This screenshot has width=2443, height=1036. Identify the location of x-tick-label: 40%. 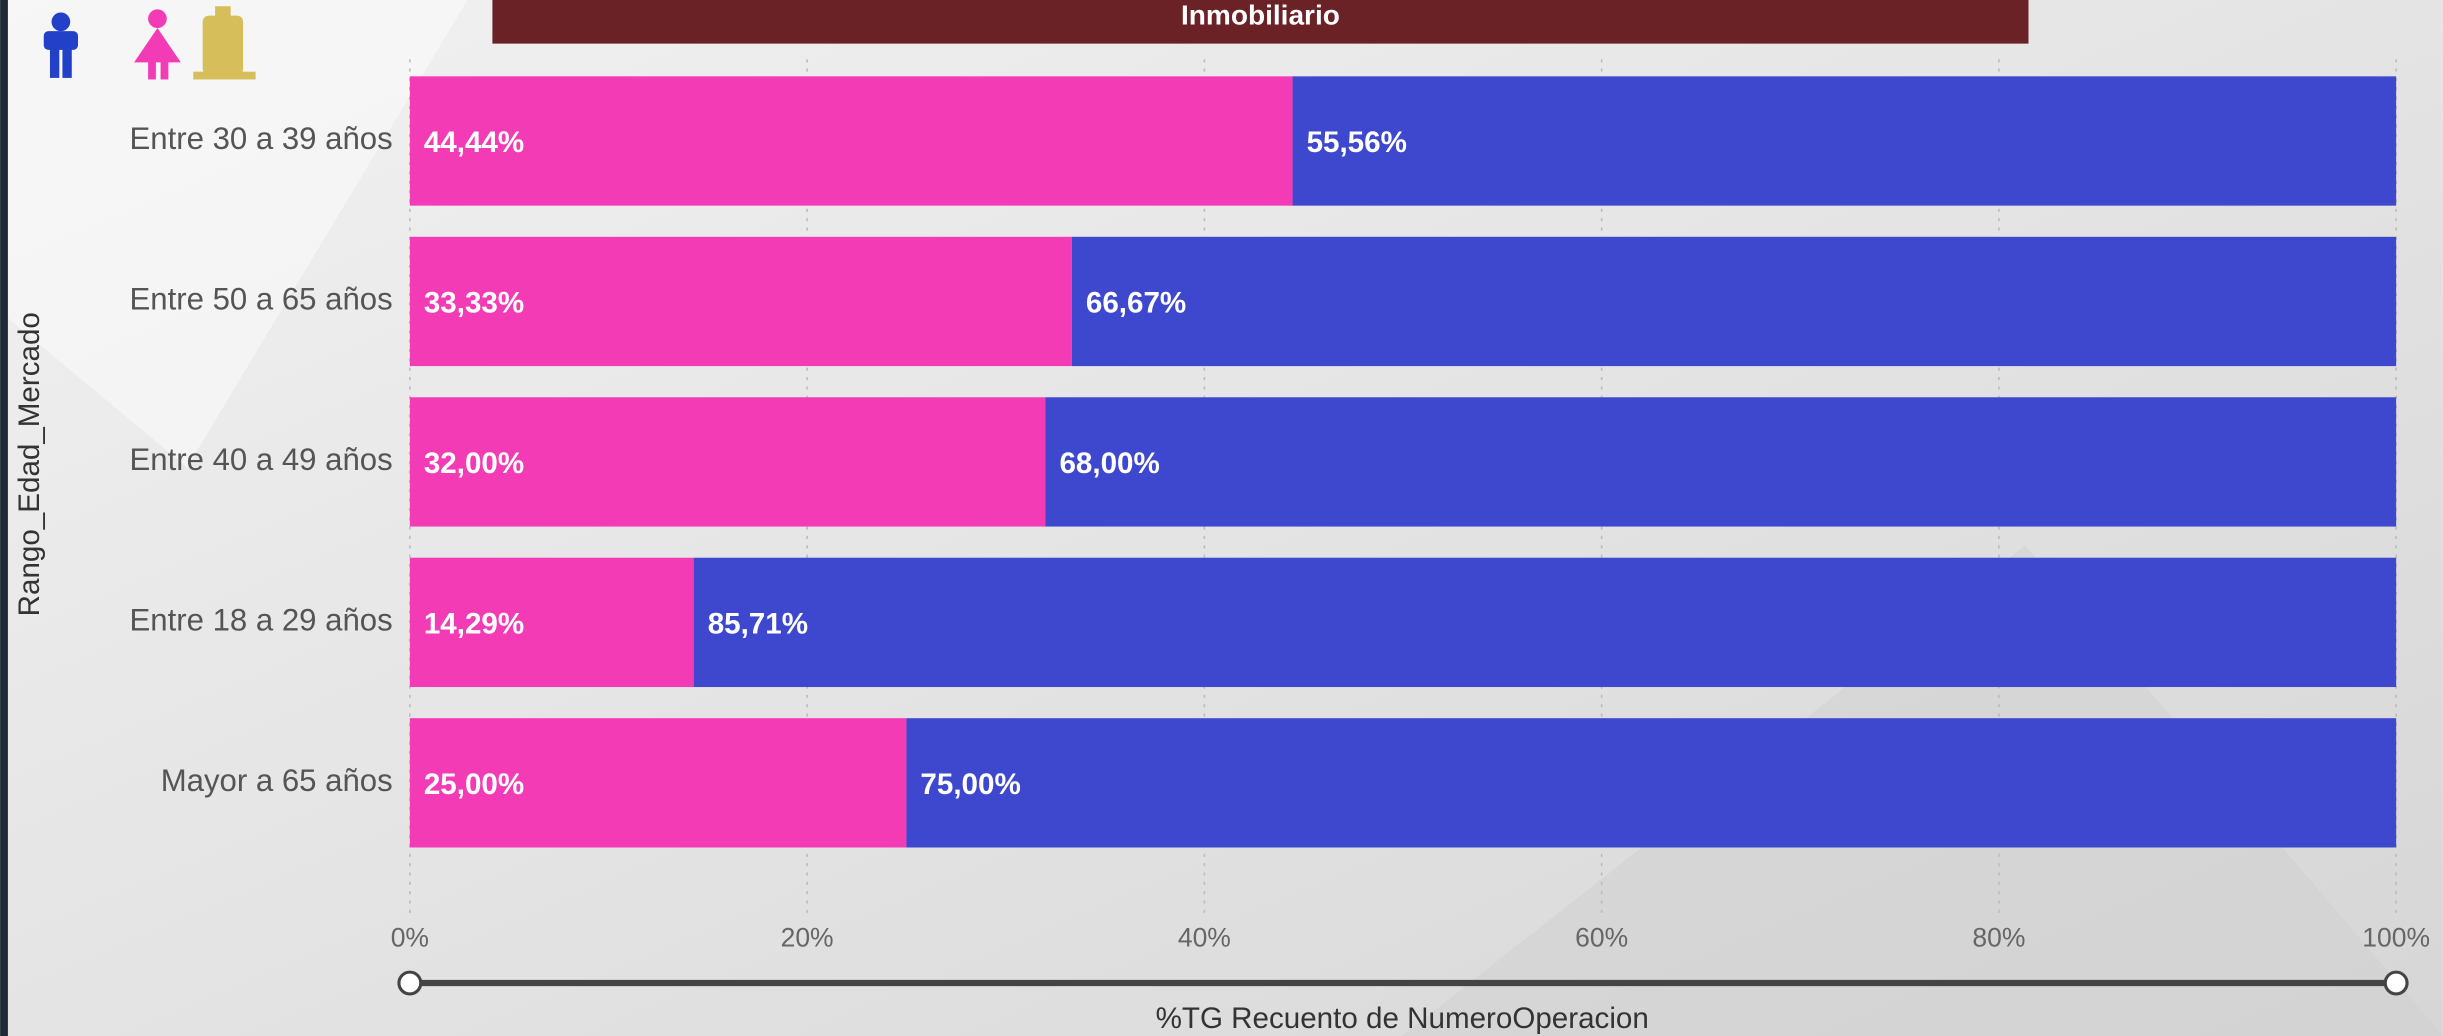
(1204, 937).